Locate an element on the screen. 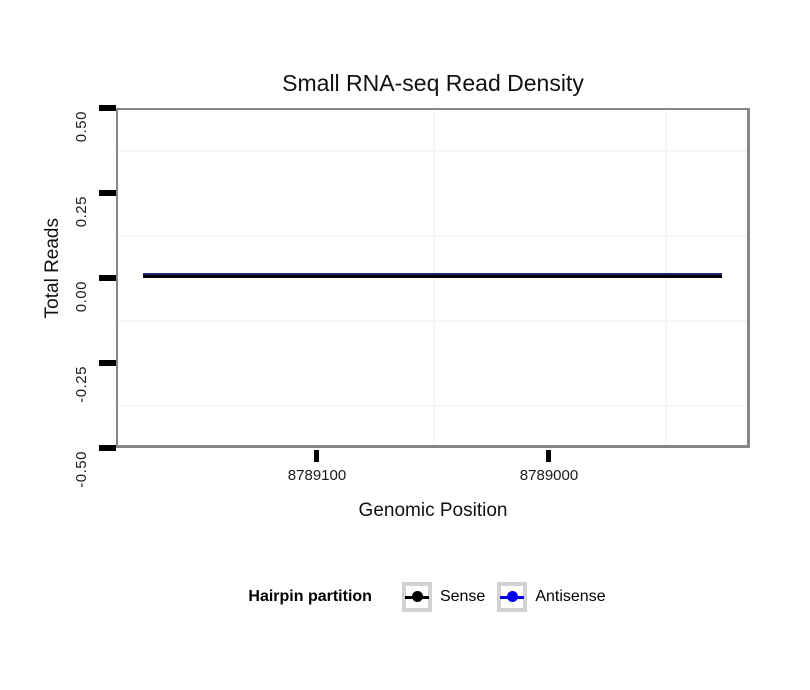  legend-key-antisense is located at coordinates (512, 597).